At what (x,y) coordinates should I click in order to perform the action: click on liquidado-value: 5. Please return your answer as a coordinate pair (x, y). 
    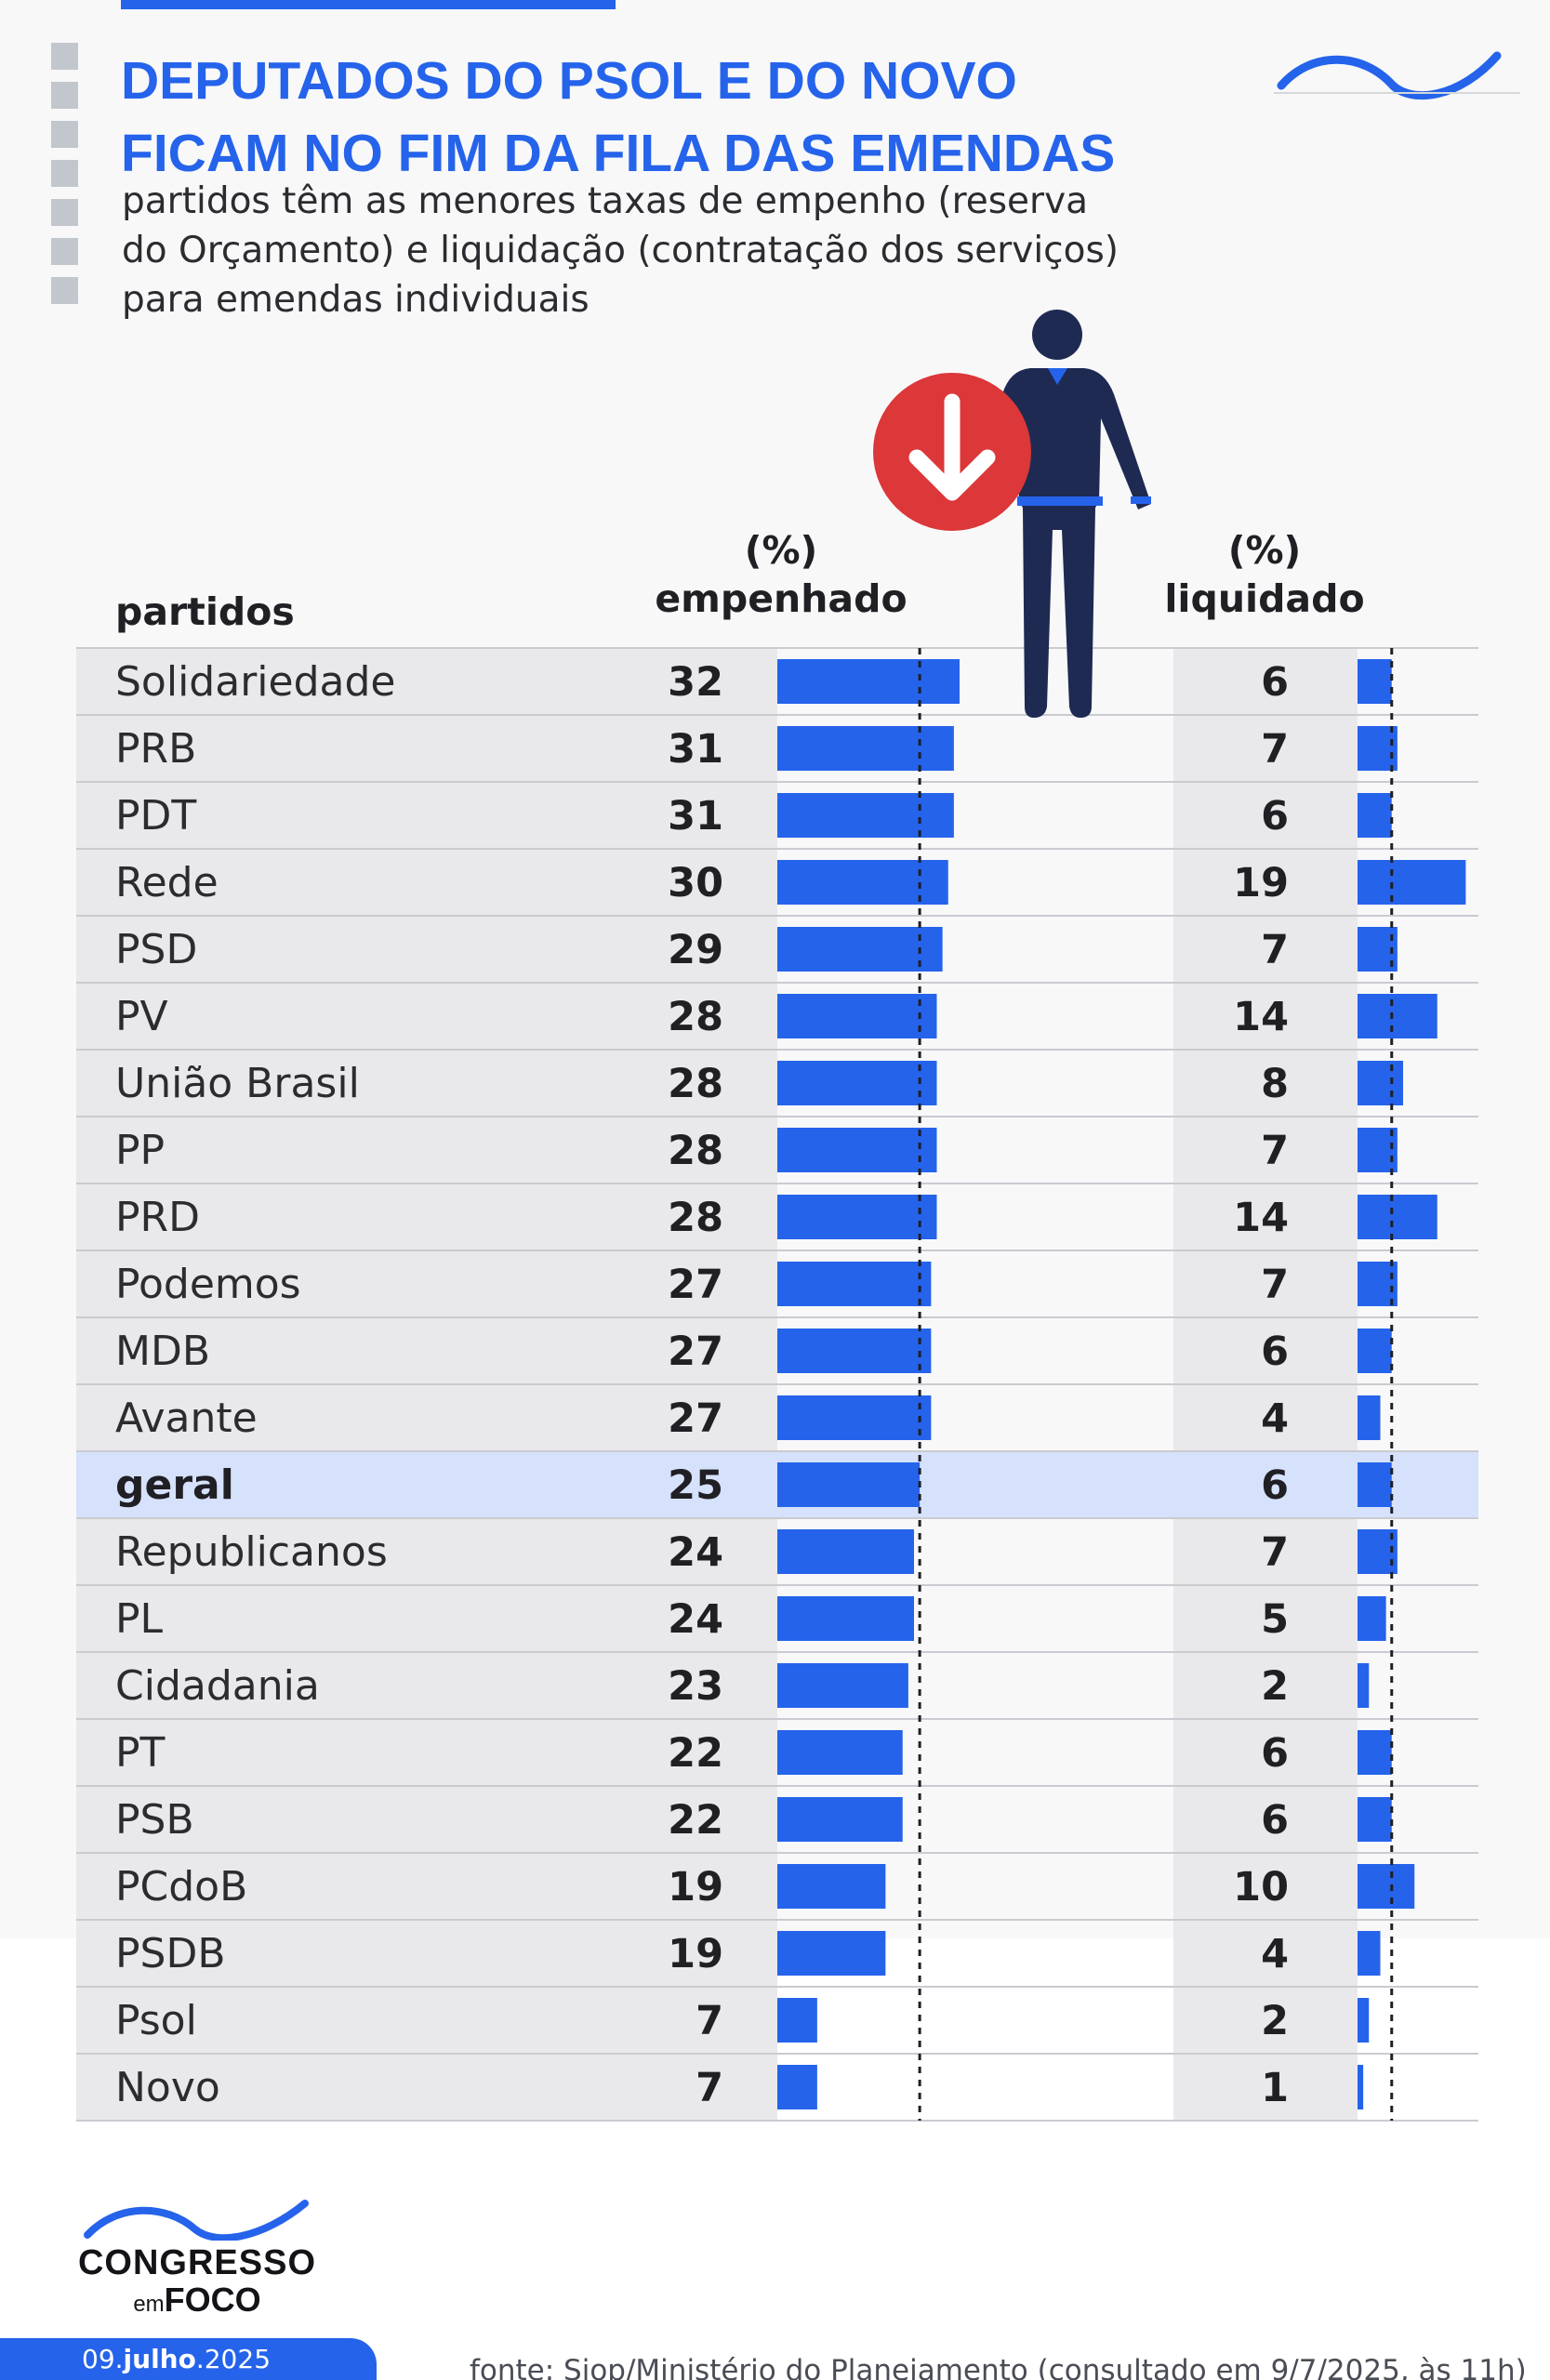
    Looking at the image, I should click on (1275, 1619).